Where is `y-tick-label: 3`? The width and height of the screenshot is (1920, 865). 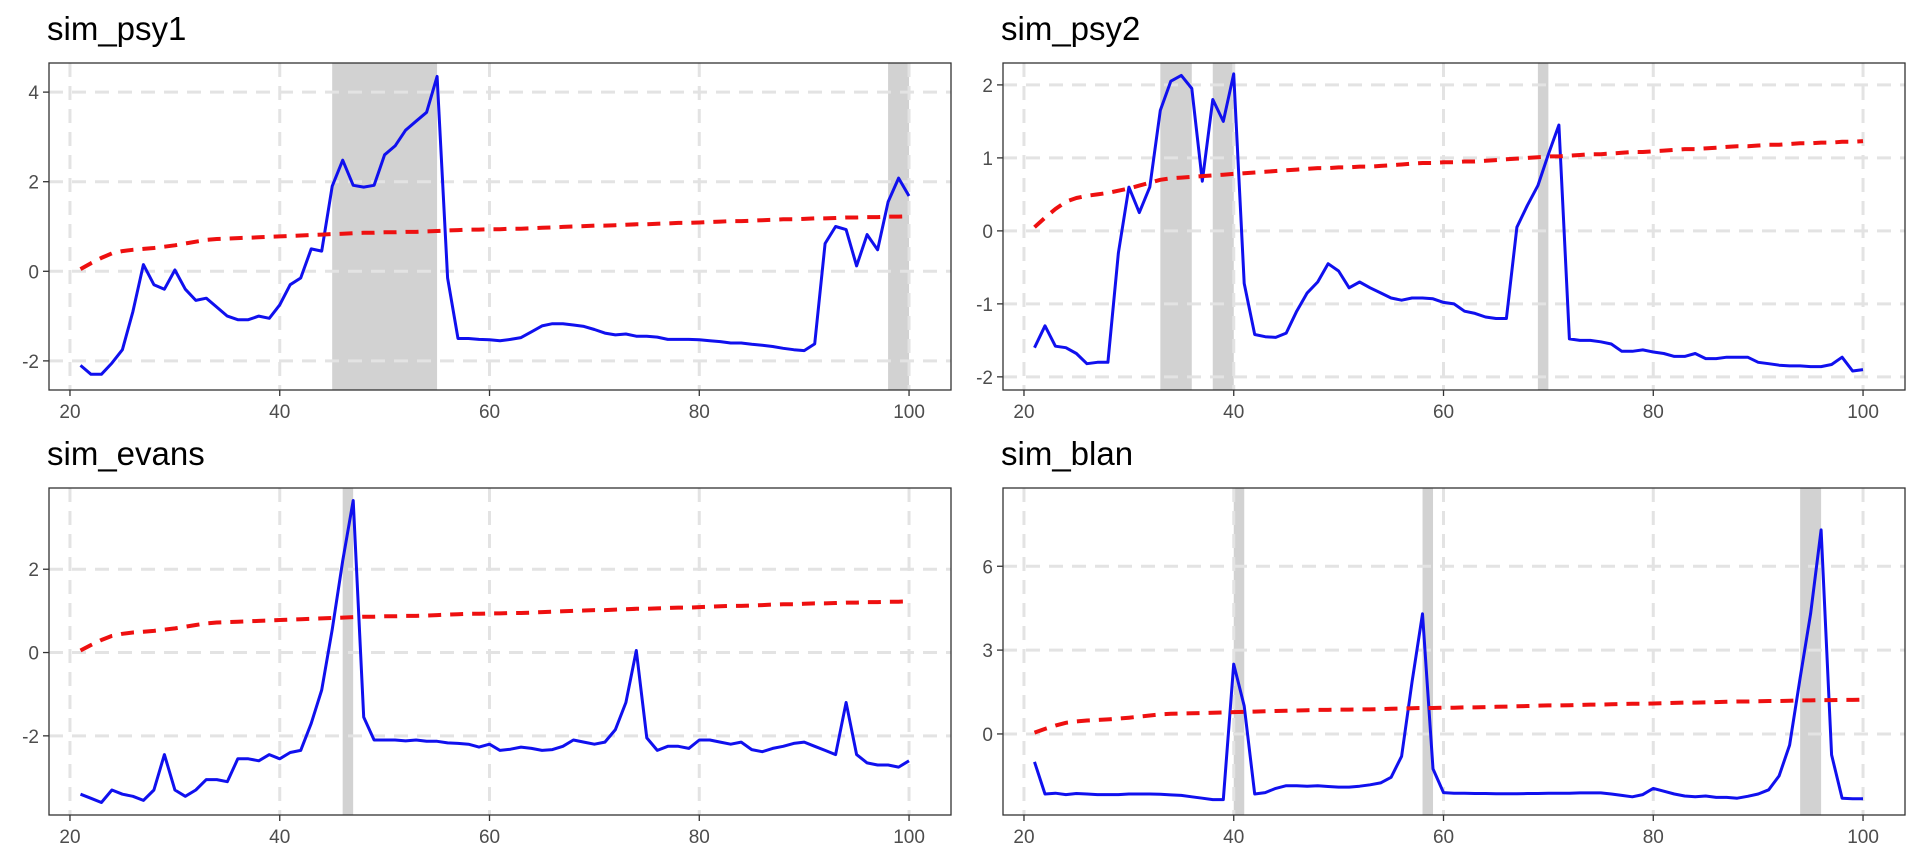
y-tick-label: 3 is located at coordinates (987, 651).